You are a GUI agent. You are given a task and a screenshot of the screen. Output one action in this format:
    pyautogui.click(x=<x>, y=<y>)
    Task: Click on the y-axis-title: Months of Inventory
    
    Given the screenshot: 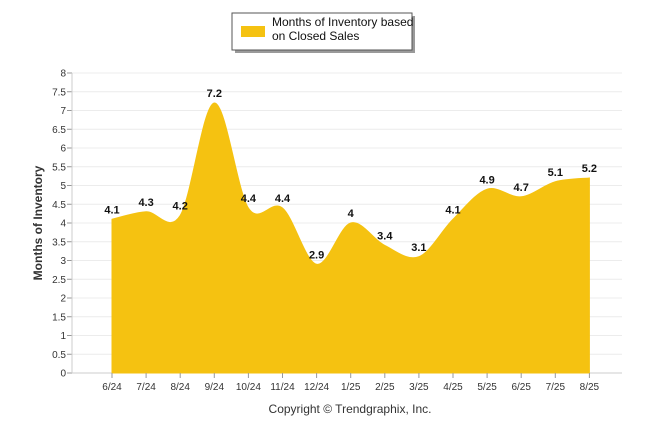 What is the action you would take?
    pyautogui.click(x=38, y=222)
    